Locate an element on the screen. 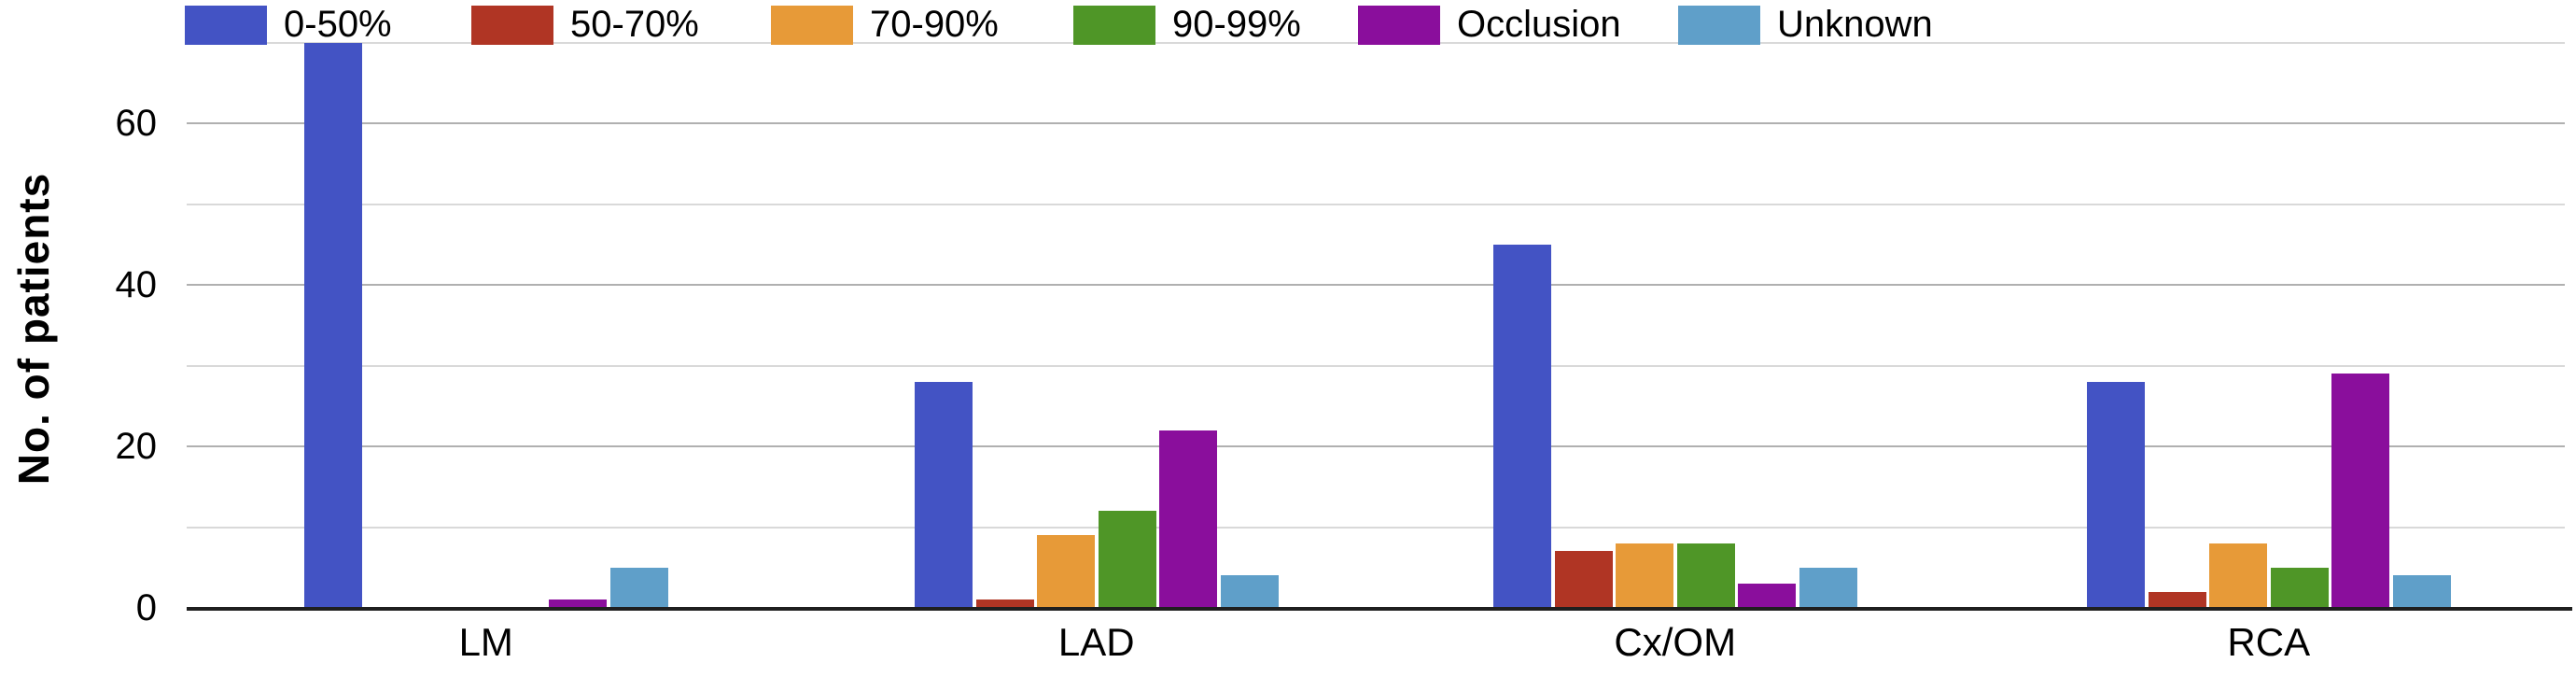 The height and width of the screenshot is (677, 2576). legend-label: Occlusion is located at coordinates (1539, 24).